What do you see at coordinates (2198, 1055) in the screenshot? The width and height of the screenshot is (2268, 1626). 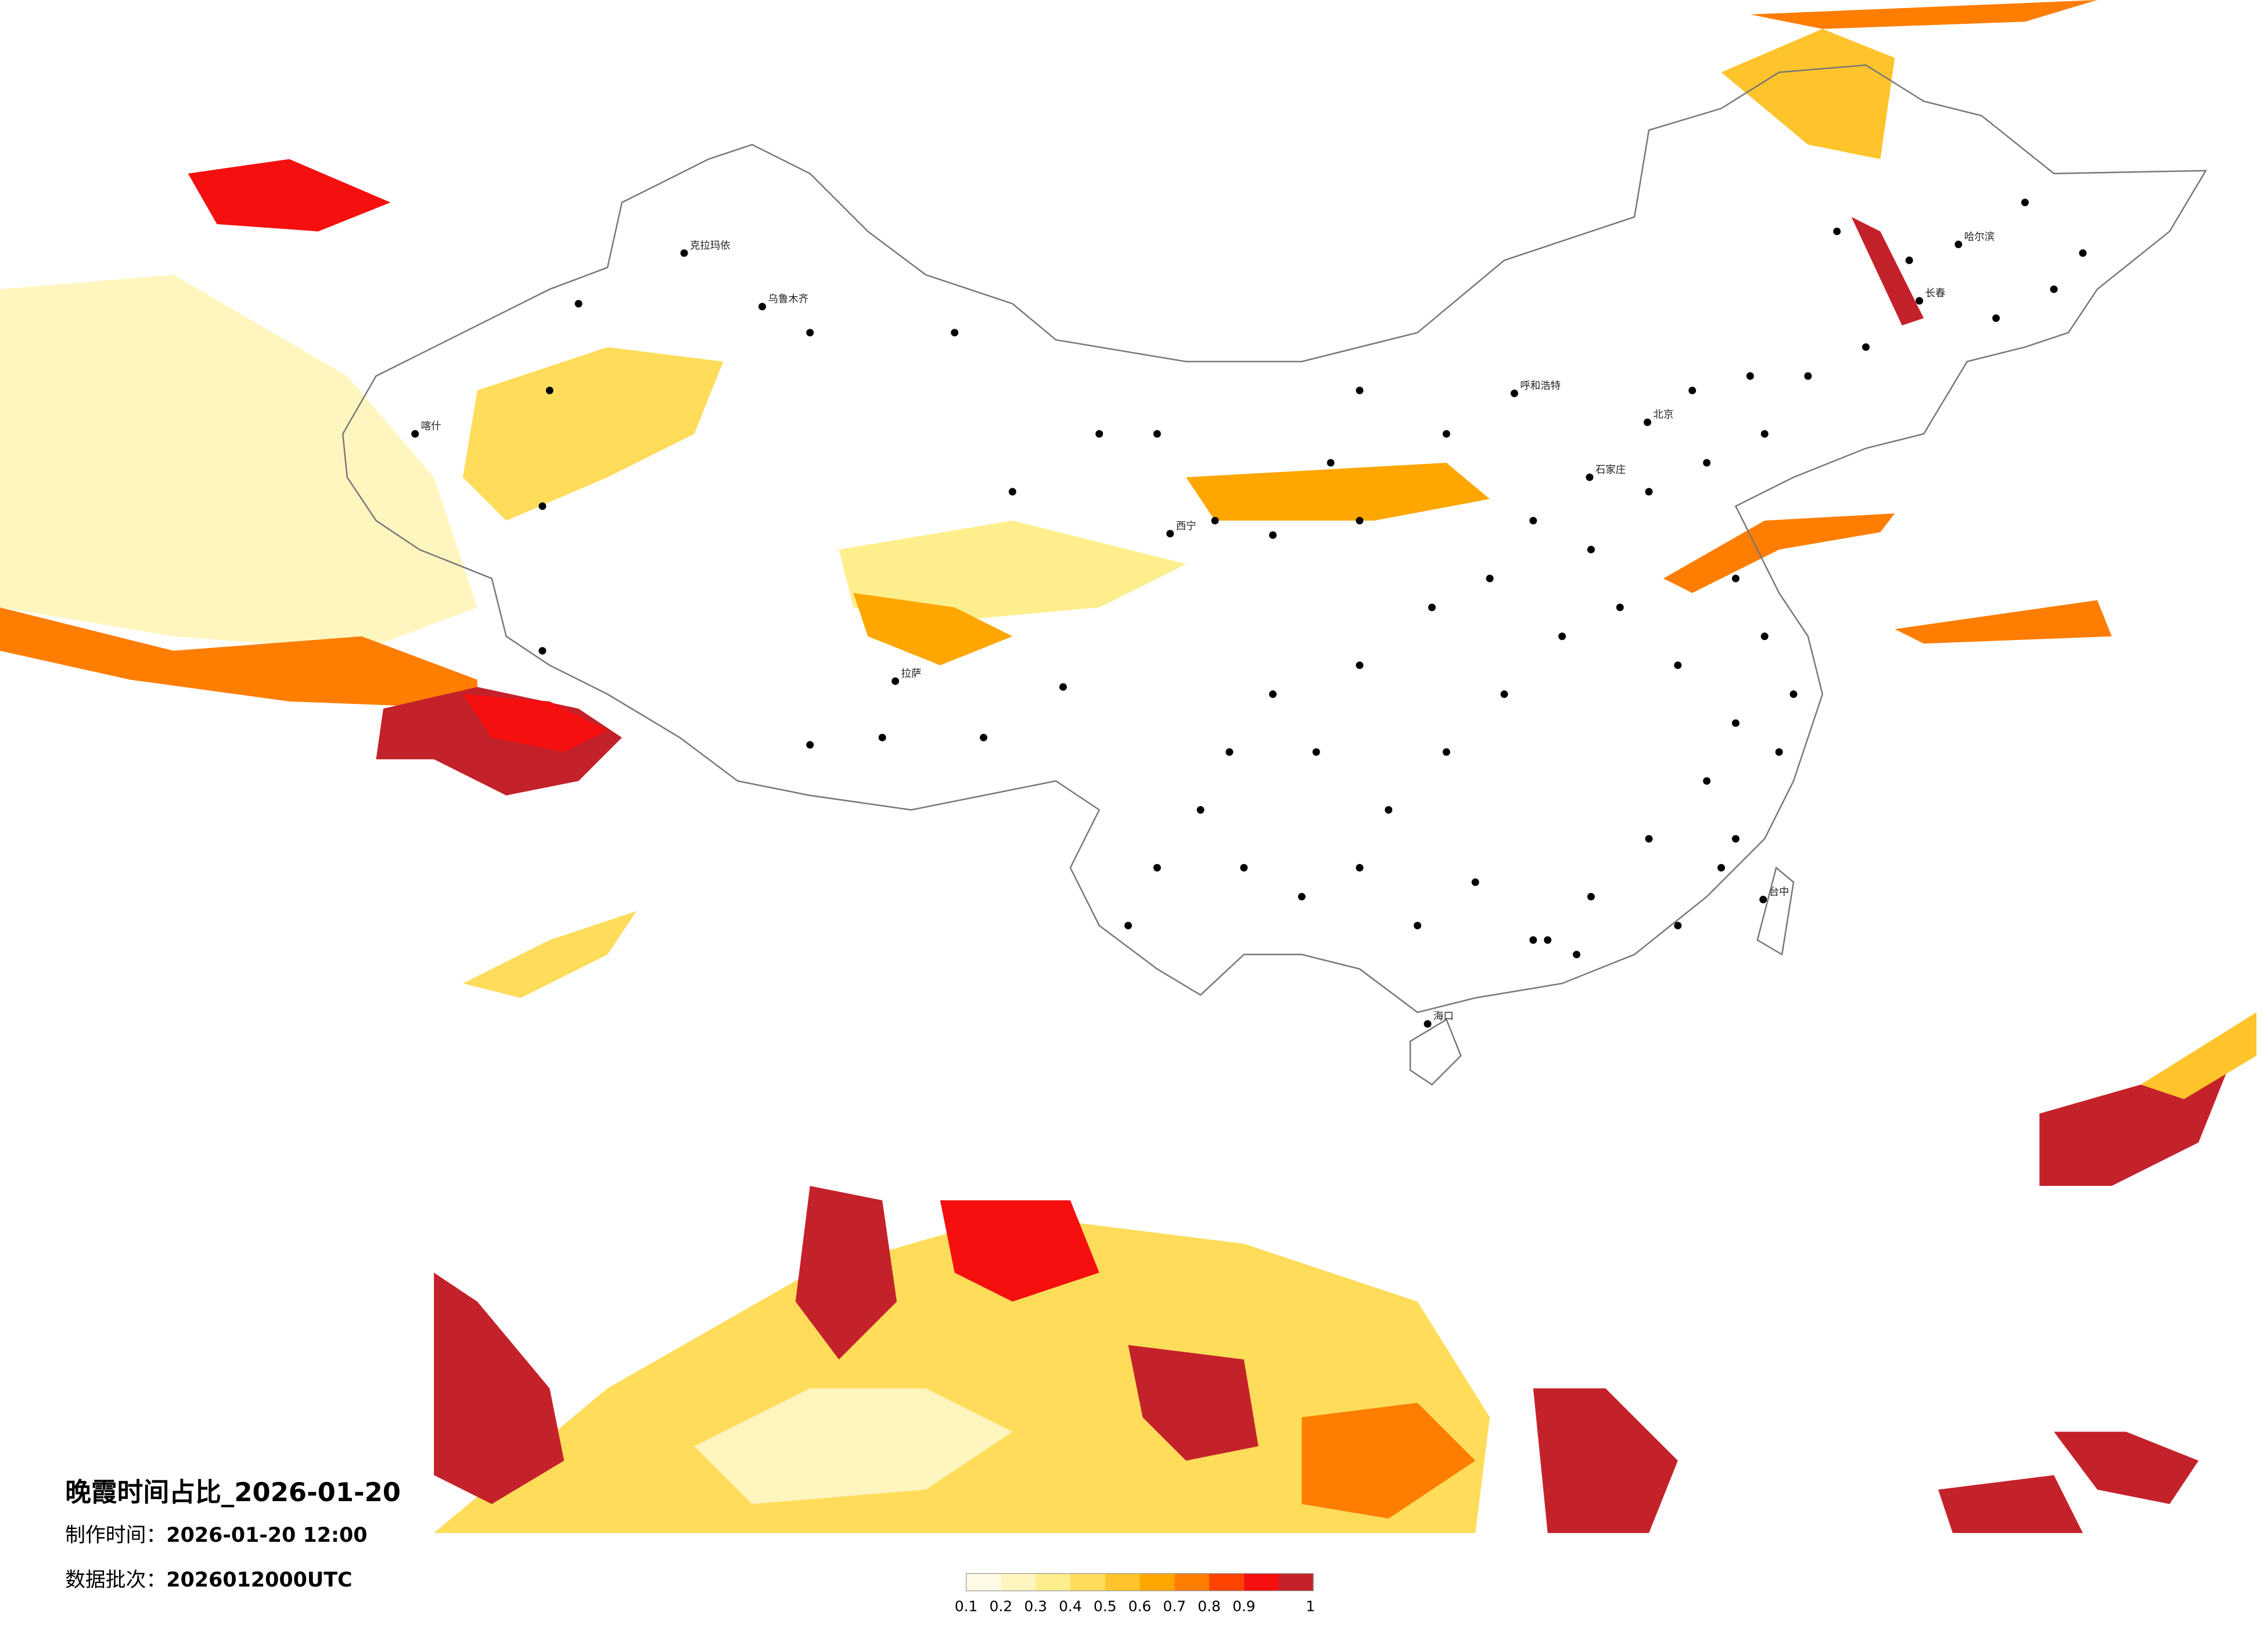 I see `field-pacific-y` at bounding box center [2198, 1055].